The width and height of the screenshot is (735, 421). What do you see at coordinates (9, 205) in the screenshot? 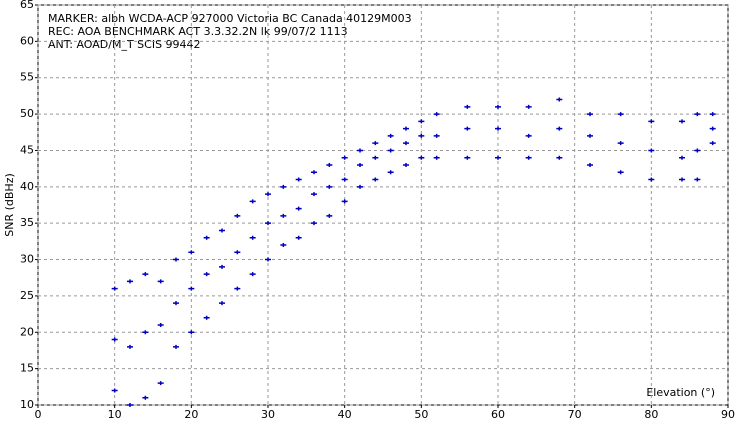
I see `y-axis-label: SNR (dBHz)` at bounding box center [9, 205].